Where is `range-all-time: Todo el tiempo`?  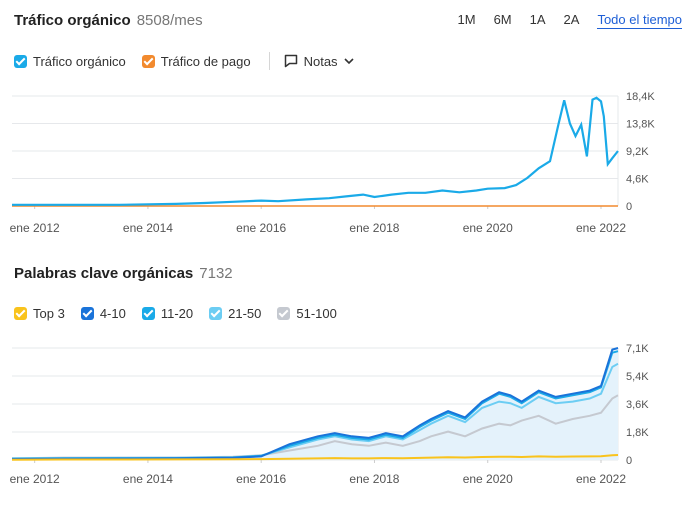 range-all-time: Todo el tiempo is located at coordinates (639, 20).